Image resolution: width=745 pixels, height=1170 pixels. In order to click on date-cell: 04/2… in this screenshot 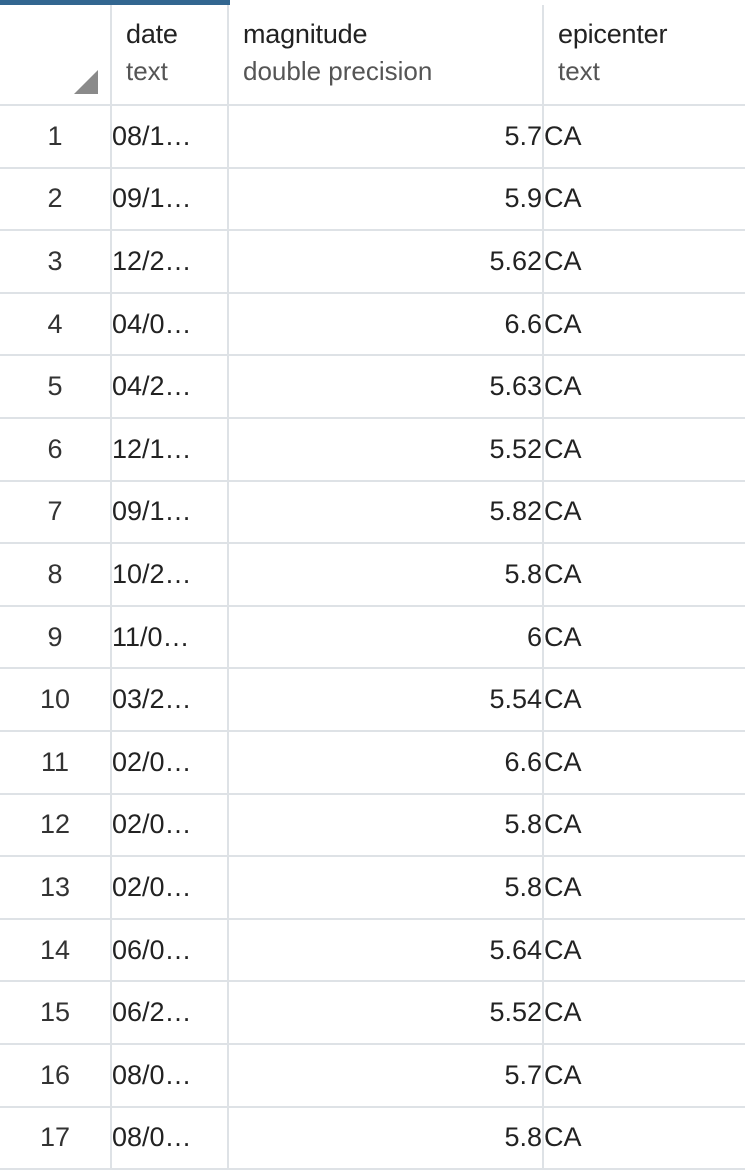, I will do `click(169, 386)`.